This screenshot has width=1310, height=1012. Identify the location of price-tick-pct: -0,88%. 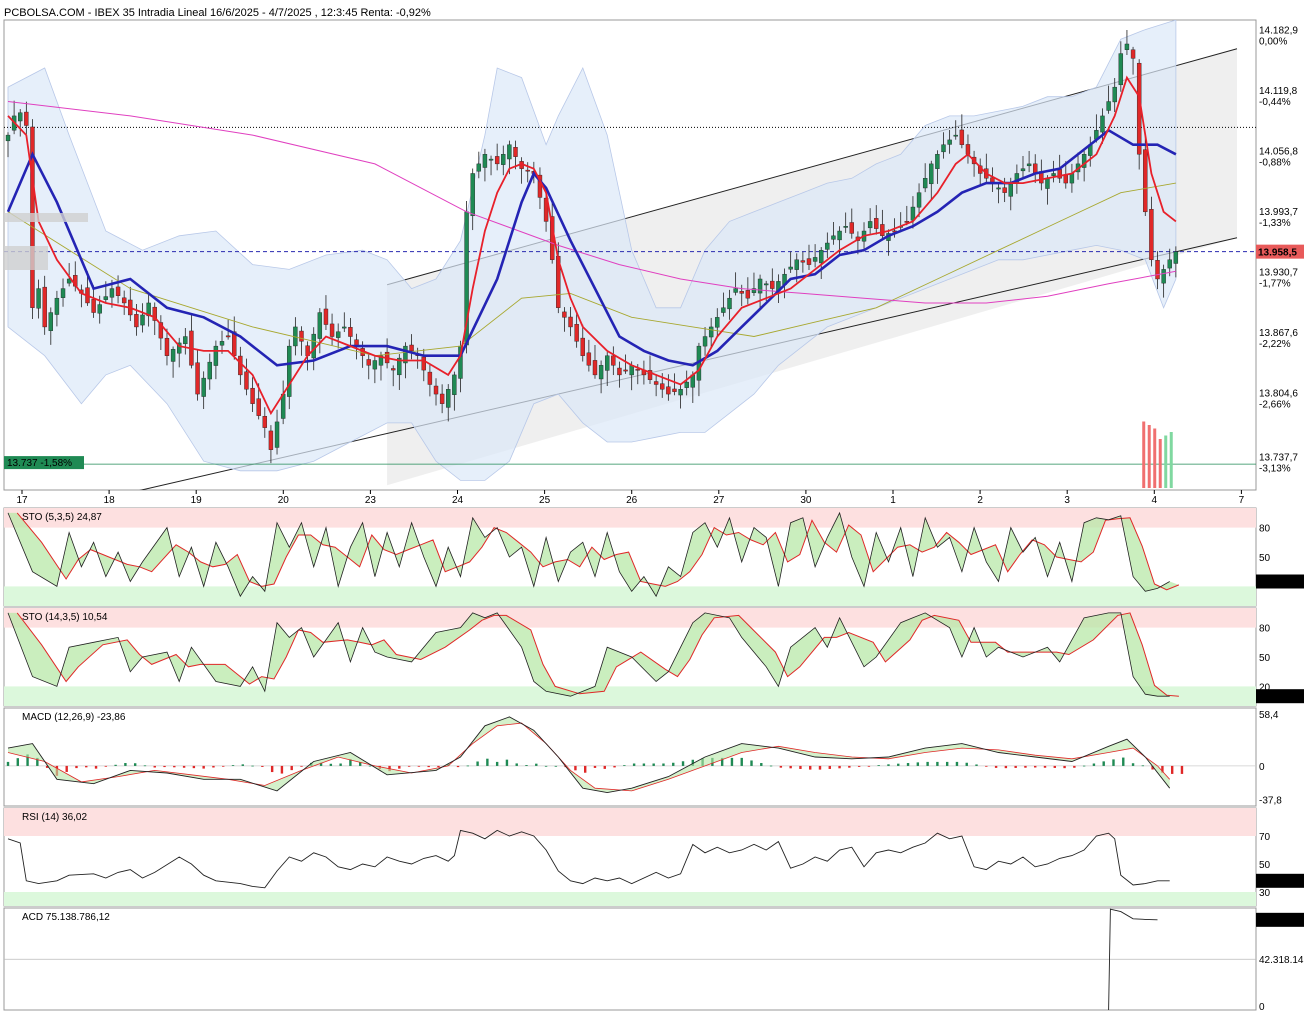
(1275, 162).